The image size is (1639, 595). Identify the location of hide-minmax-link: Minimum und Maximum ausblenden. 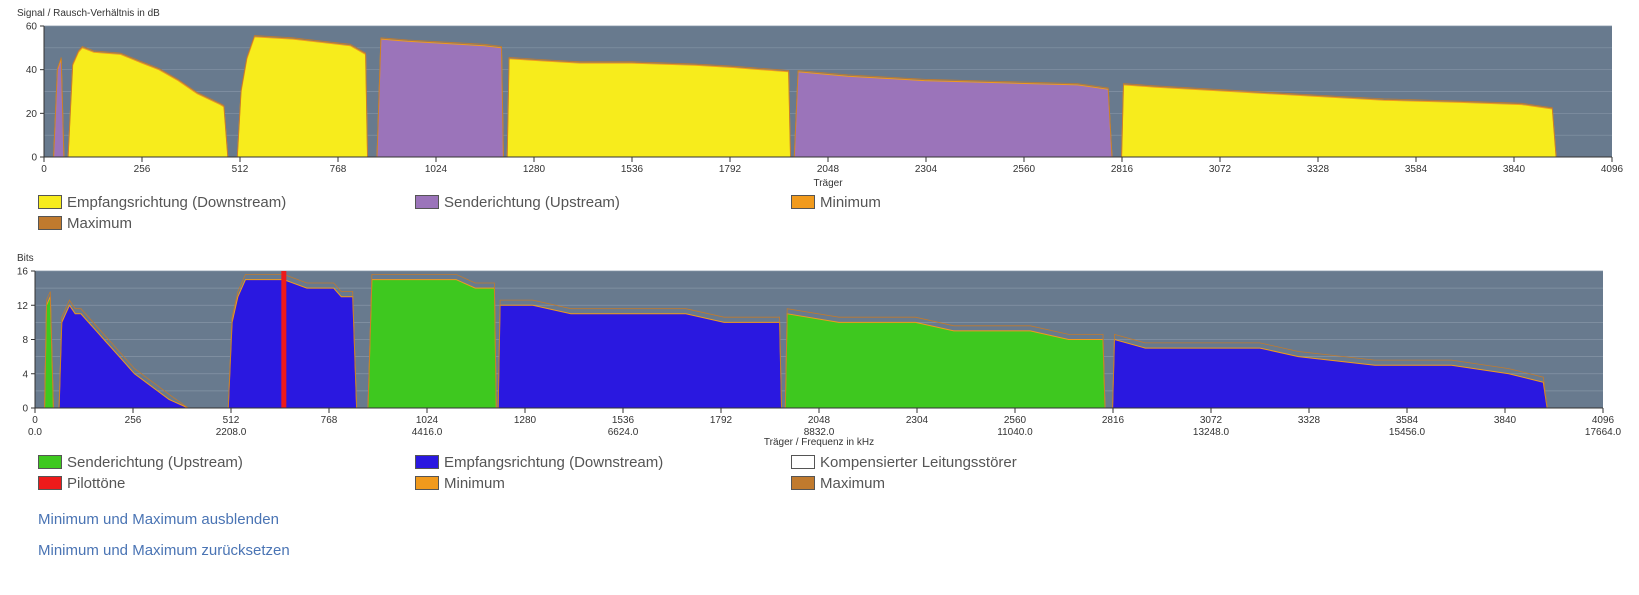
(158, 519).